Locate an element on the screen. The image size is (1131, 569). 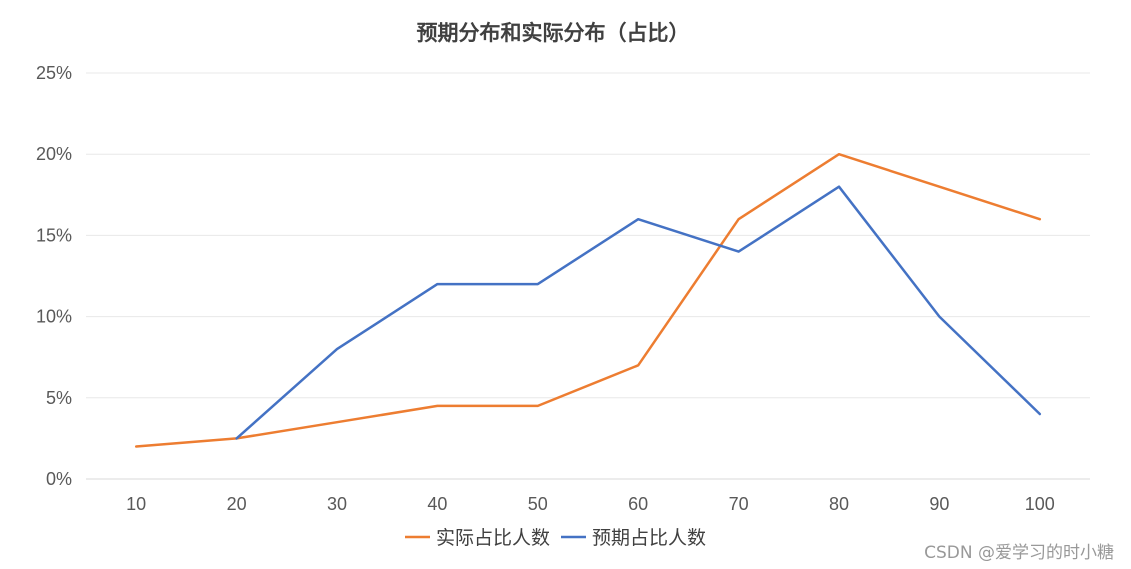
chart-title: 预期分布和实际分布（占比） is located at coordinates (553, 33).